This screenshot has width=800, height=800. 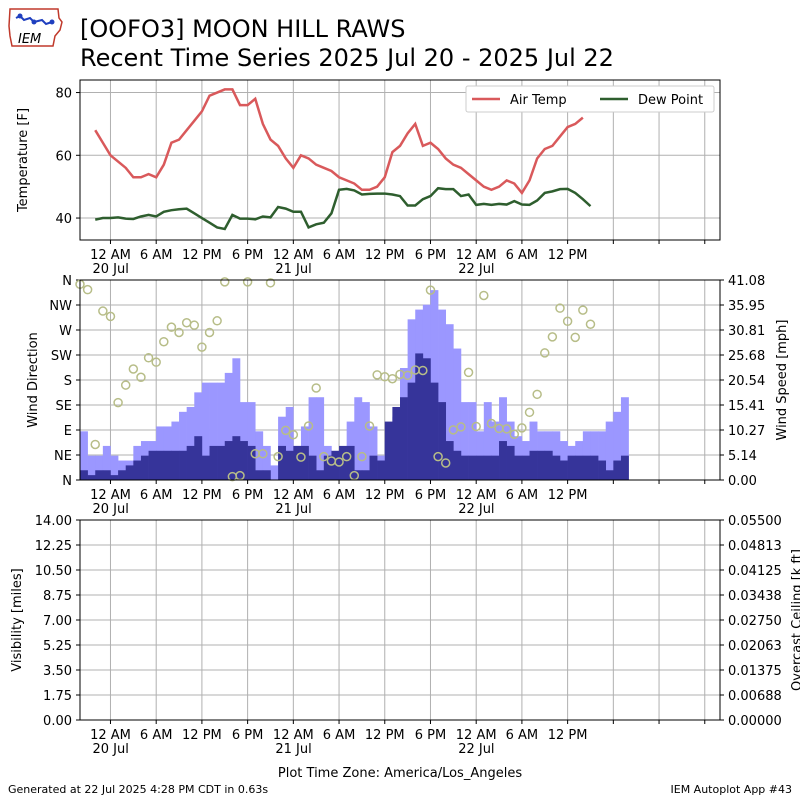 What do you see at coordinates (538, 100) in the screenshot?
I see `legend-air-temp-label: Air Temp` at bounding box center [538, 100].